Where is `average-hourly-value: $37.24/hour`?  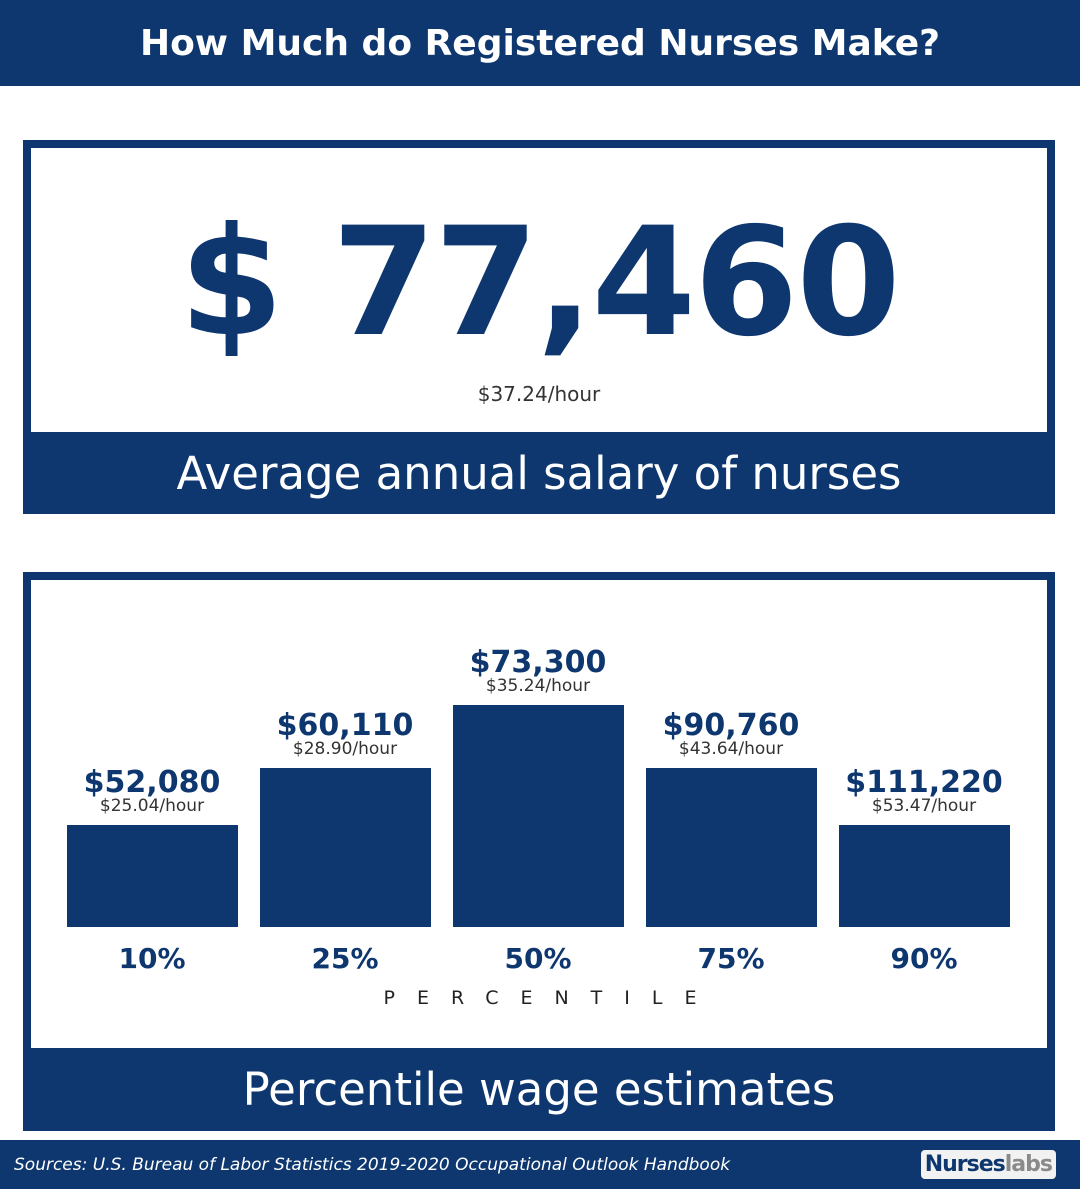
average-hourly-value: $37.24/hour is located at coordinates (539, 394).